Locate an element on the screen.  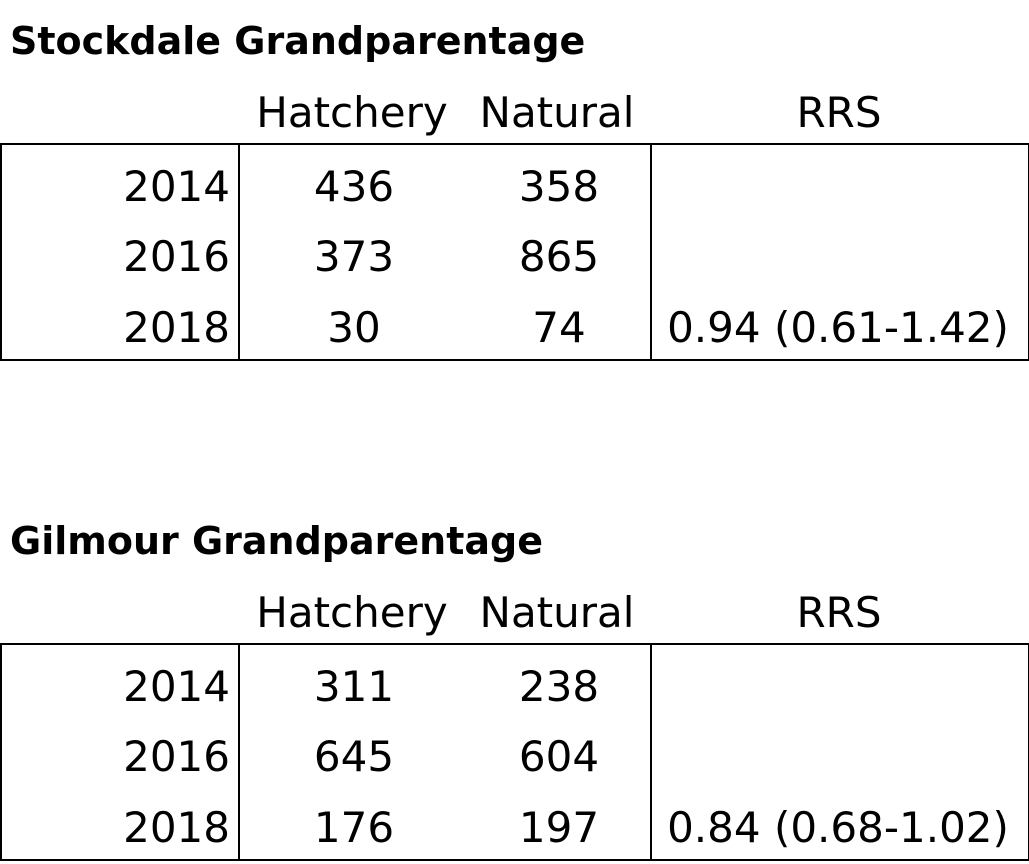
rrs-cell: 0.84 (0.68-1.02) is located at coordinates (838, 827).